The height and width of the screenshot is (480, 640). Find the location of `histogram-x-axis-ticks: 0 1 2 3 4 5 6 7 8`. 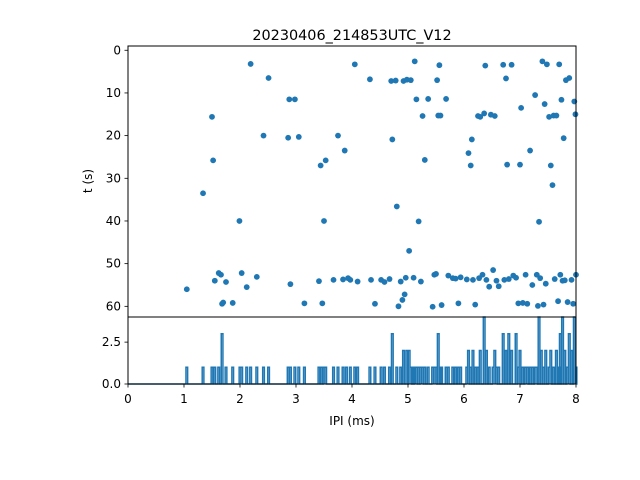

histogram-x-axis-ticks: 0 1 2 3 4 5 6 7 8 is located at coordinates (352, 395).